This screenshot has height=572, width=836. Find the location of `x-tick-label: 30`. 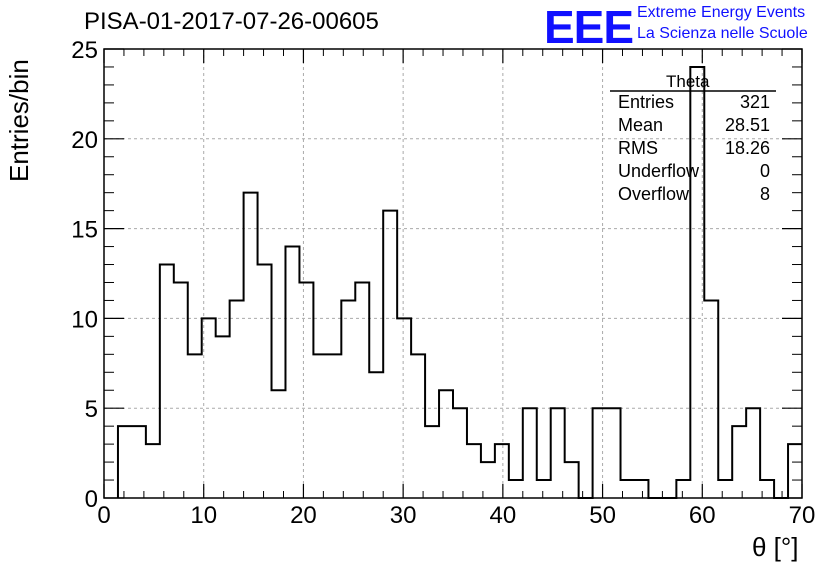

x-tick-label: 30 is located at coordinates (403, 515).